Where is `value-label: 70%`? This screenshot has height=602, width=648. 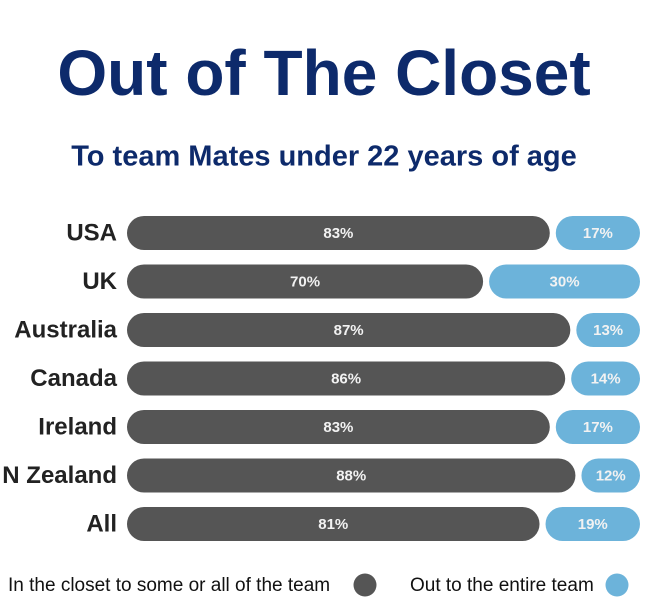
value-label: 70% is located at coordinates (305, 281).